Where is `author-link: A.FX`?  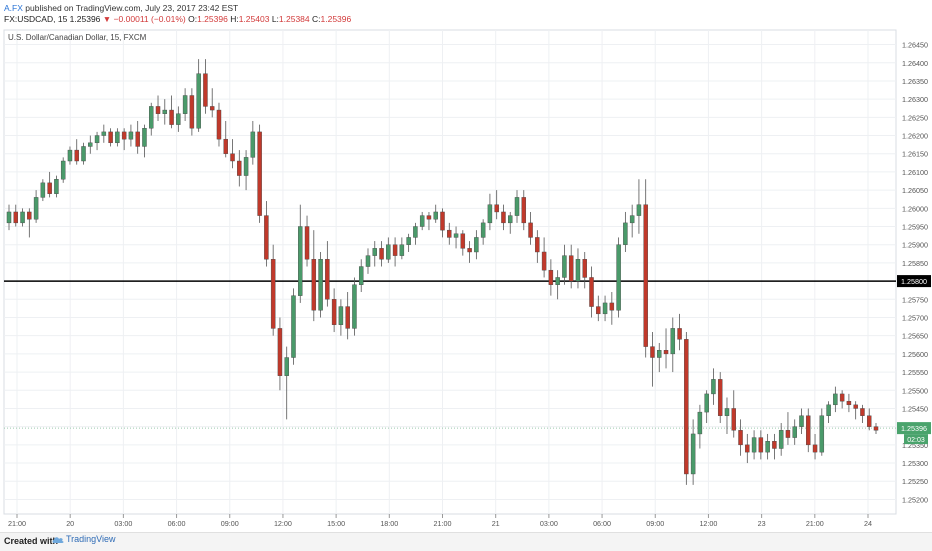
author-link: A.FX is located at coordinates (13, 8).